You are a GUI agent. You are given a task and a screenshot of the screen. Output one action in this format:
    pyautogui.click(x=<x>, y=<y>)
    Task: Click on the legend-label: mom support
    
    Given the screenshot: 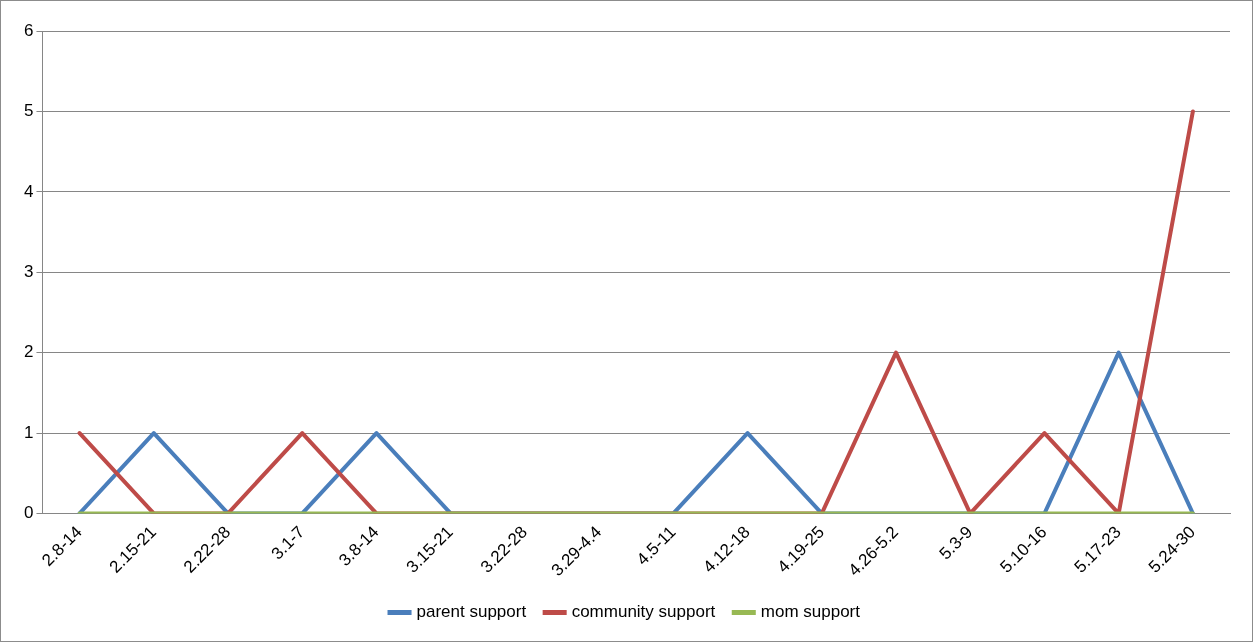 What is the action you would take?
    pyautogui.click(x=810, y=612)
    